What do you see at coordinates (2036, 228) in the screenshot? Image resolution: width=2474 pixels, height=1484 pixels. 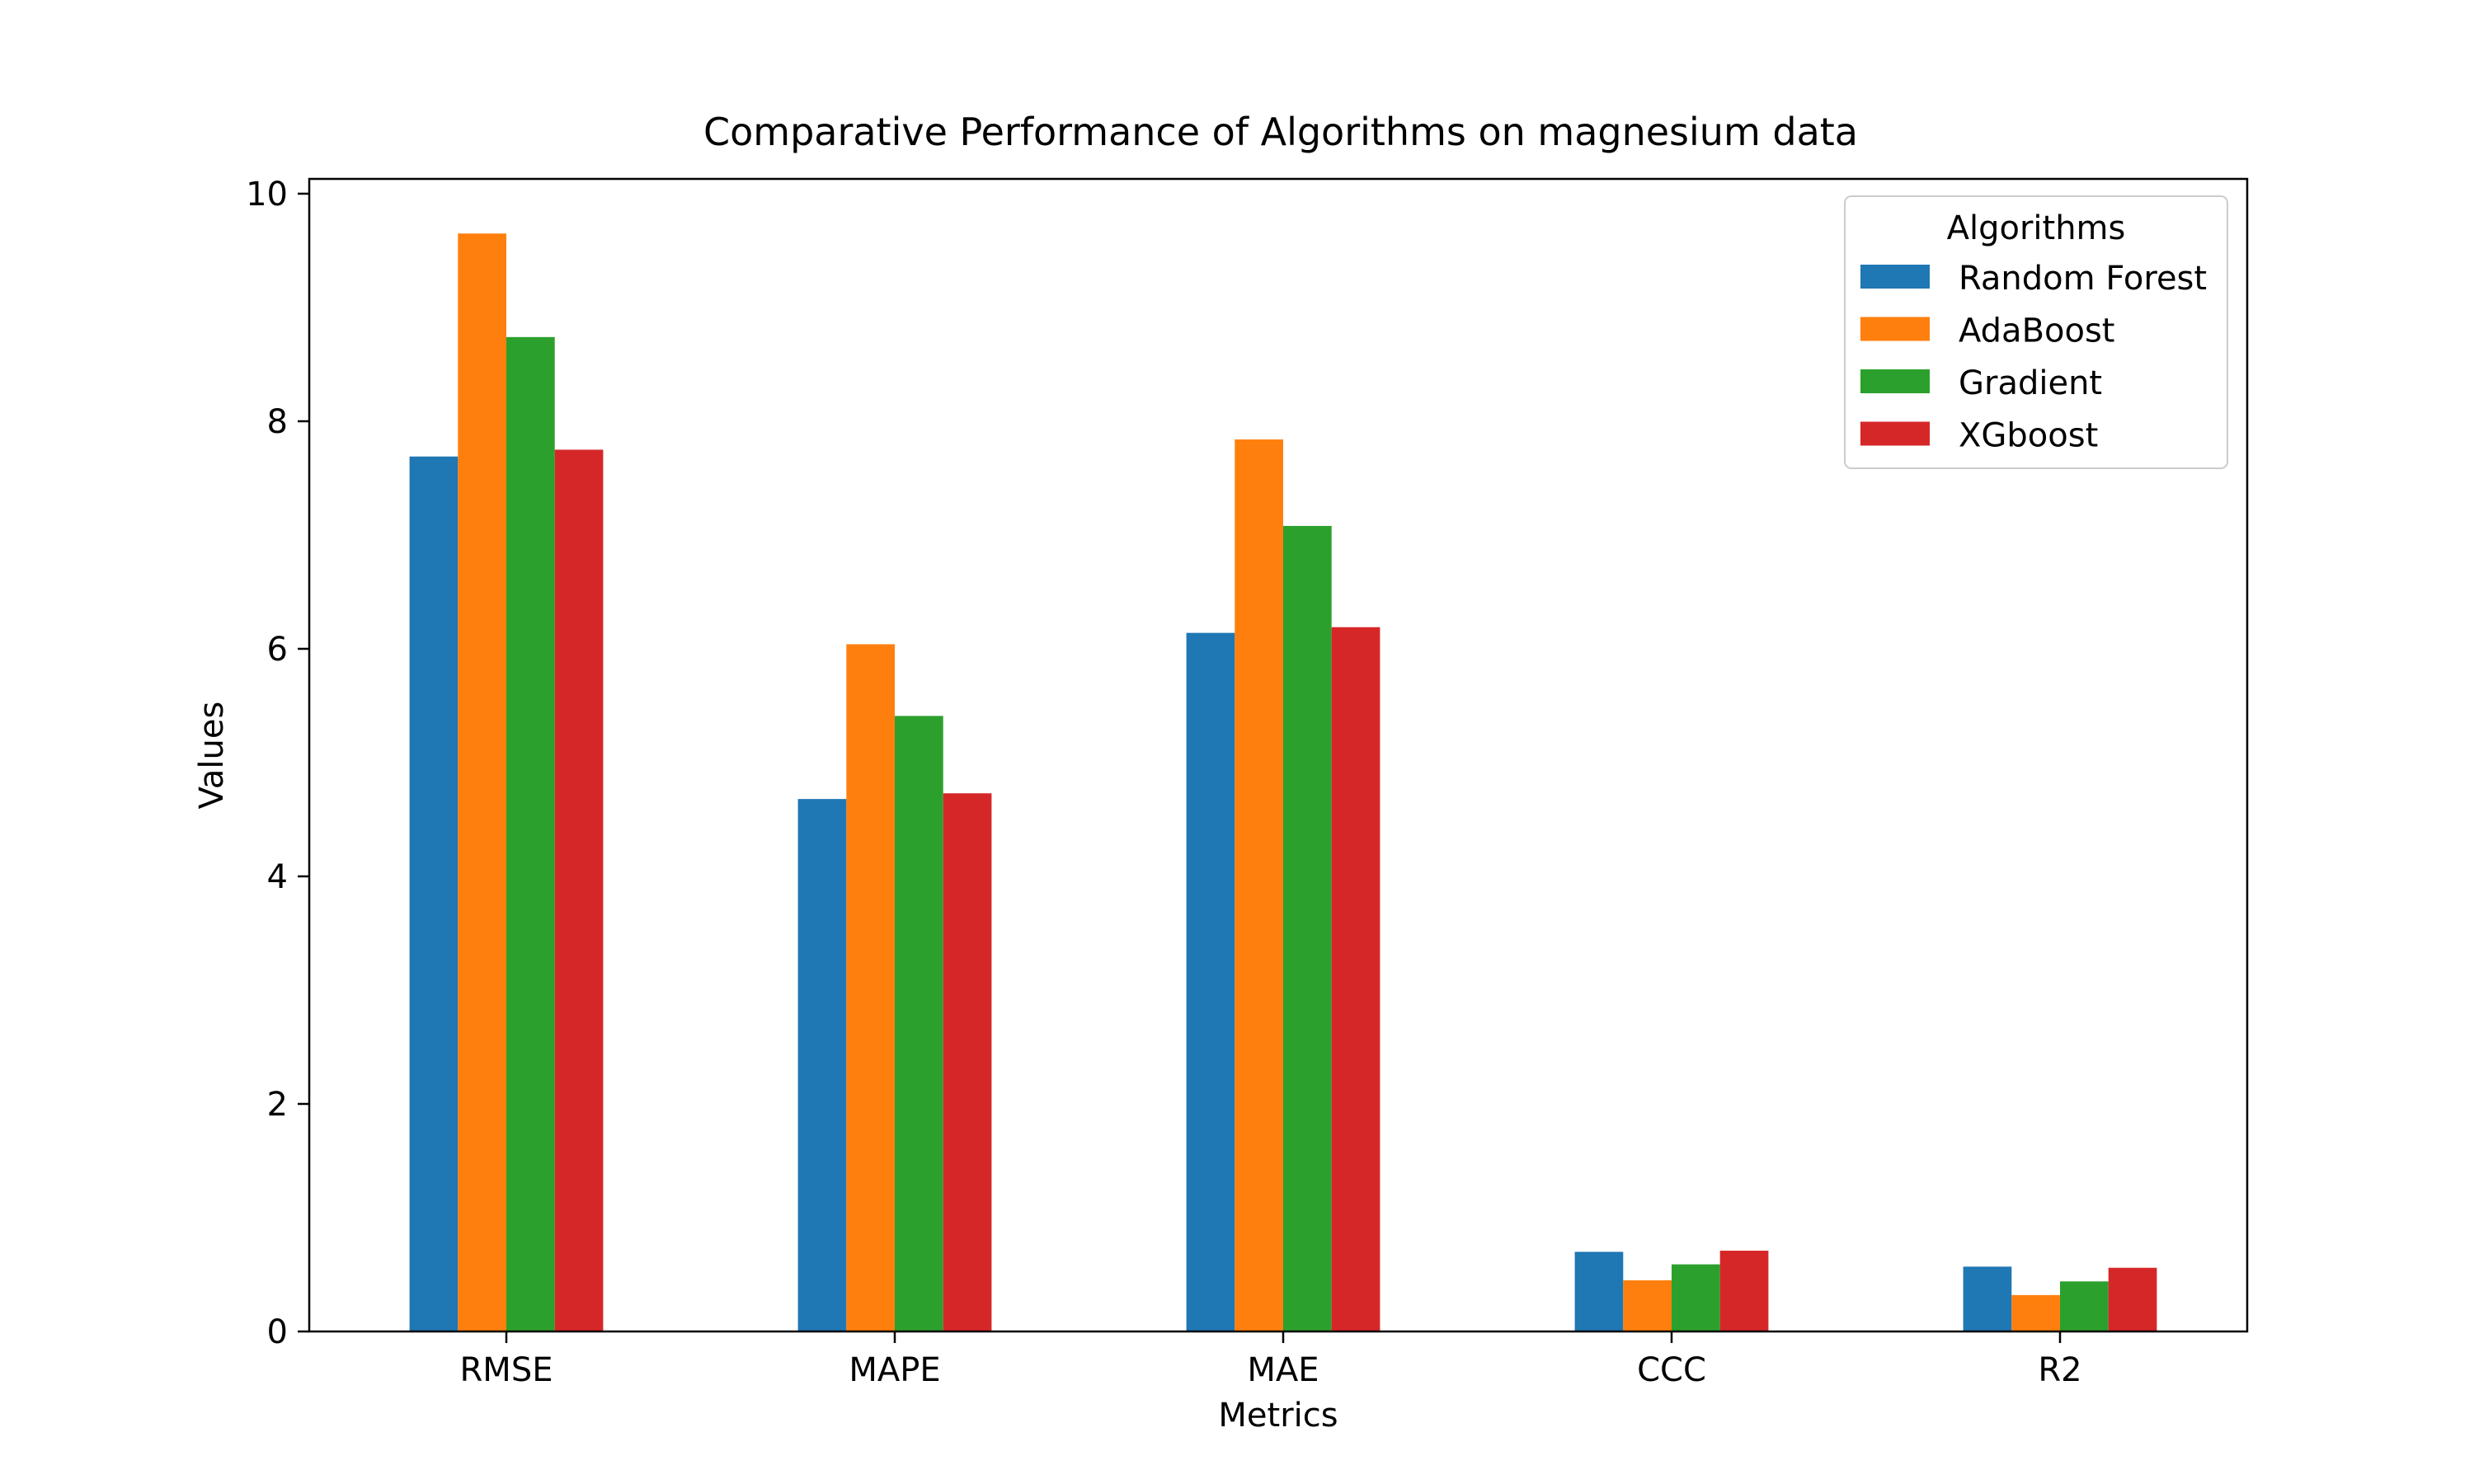 I see `legend-title: Algorithms` at bounding box center [2036, 228].